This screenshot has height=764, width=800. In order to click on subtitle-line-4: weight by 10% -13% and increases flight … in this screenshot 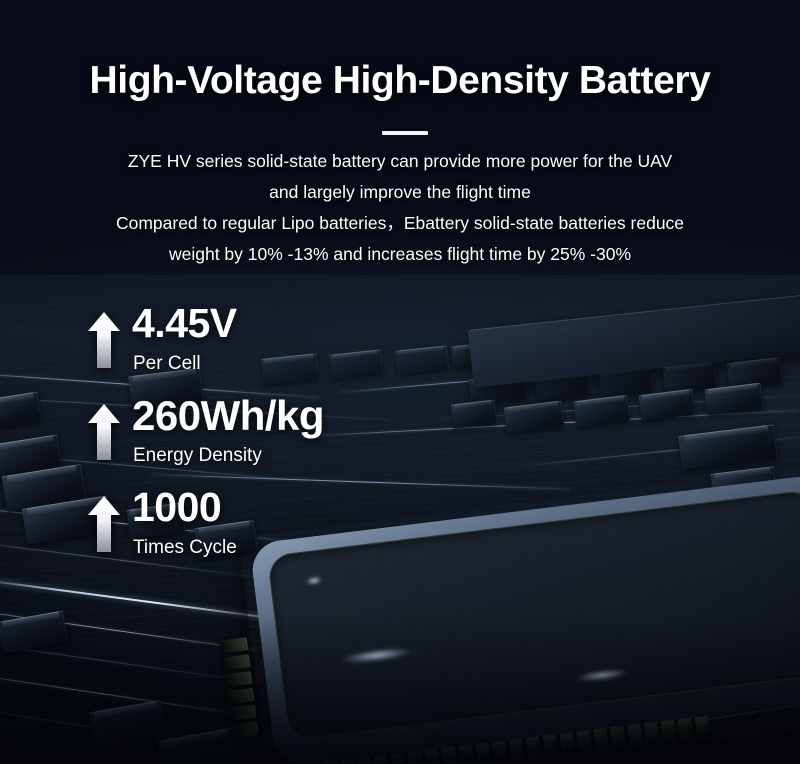, I will do `click(400, 254)`.